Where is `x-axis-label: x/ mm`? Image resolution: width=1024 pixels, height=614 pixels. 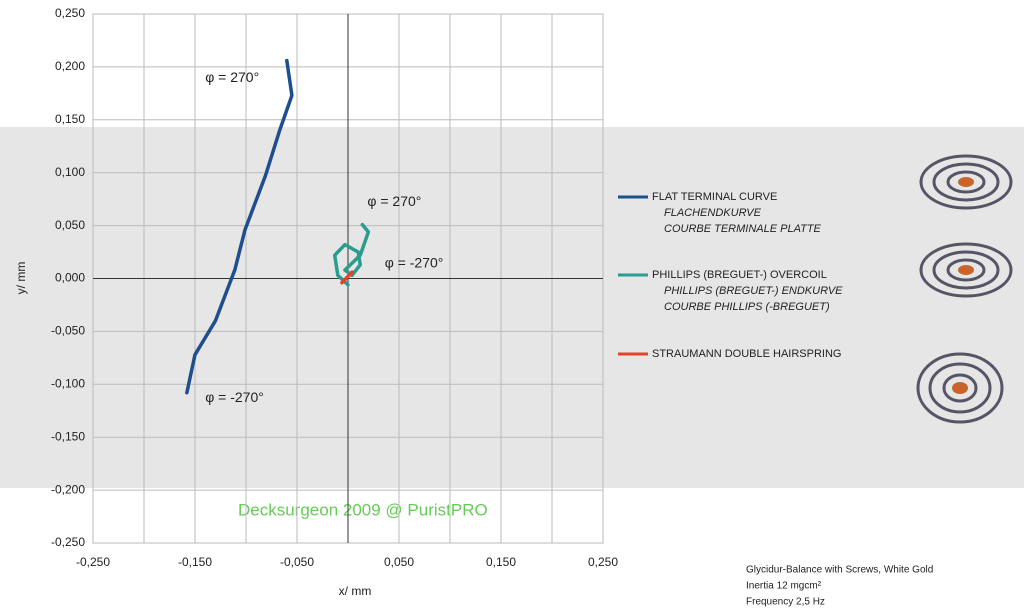 x-axis-label: x/ mm is located at coordinates (355, 591).